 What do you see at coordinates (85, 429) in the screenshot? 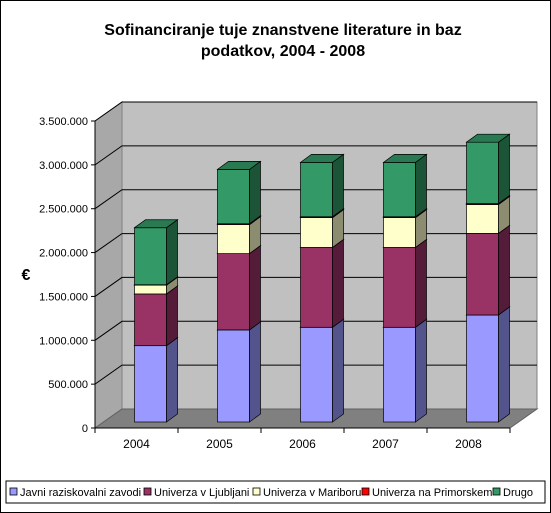
I see `y-tick-label: 0` at bounding box center [85, 429].